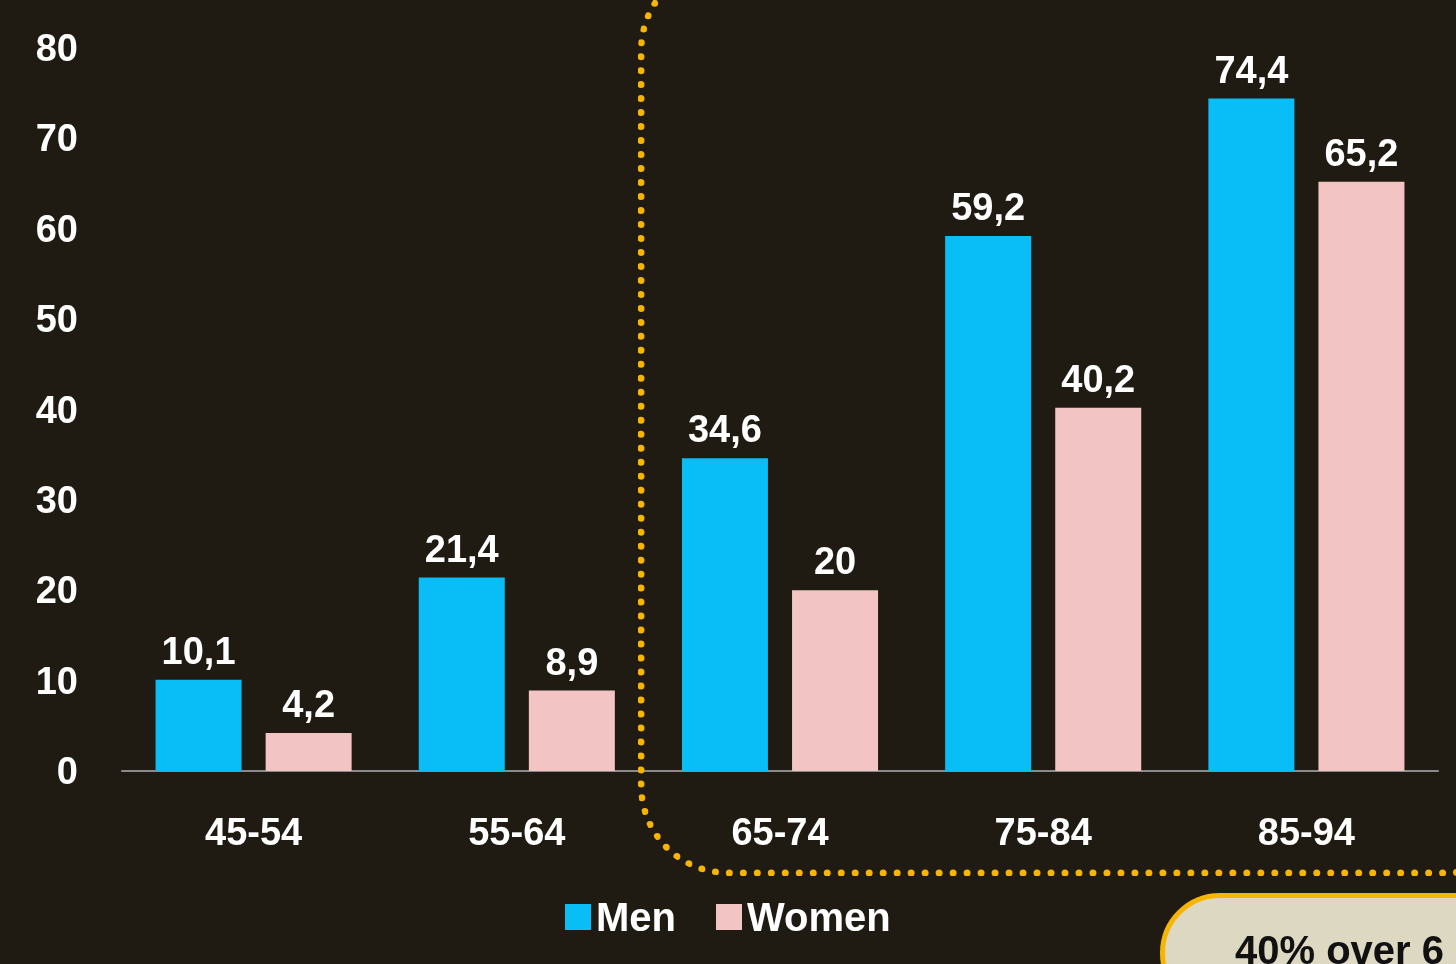  What do you see at coordinates (1251, 69) in the screenshot?
I see `data-label: 74,4` at bounding box center [1251, 69].